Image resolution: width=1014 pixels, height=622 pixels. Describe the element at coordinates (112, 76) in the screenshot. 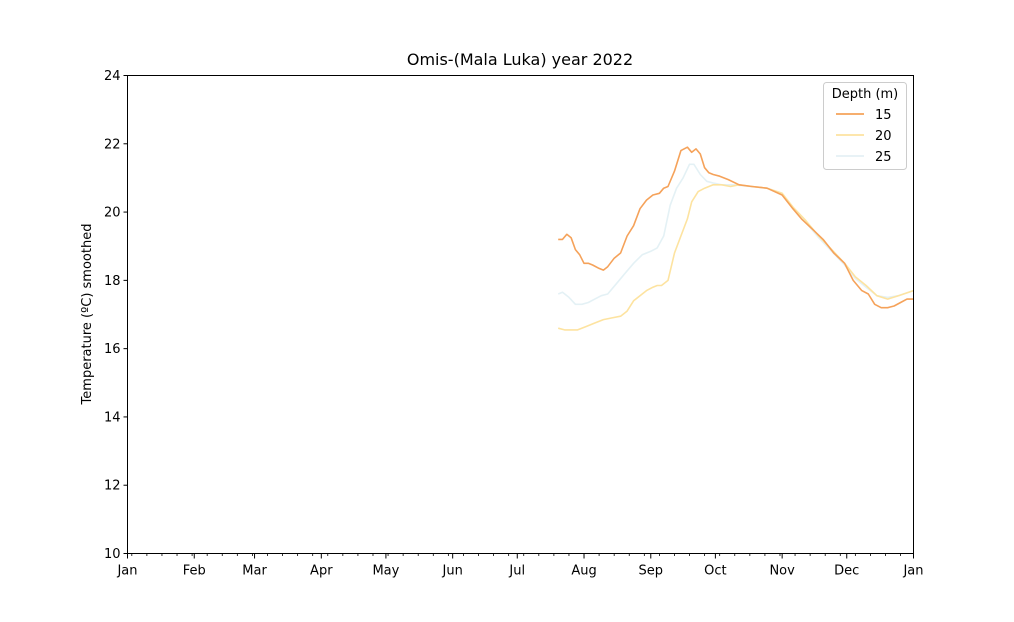

I see `y-tick-label: 24` at that location.